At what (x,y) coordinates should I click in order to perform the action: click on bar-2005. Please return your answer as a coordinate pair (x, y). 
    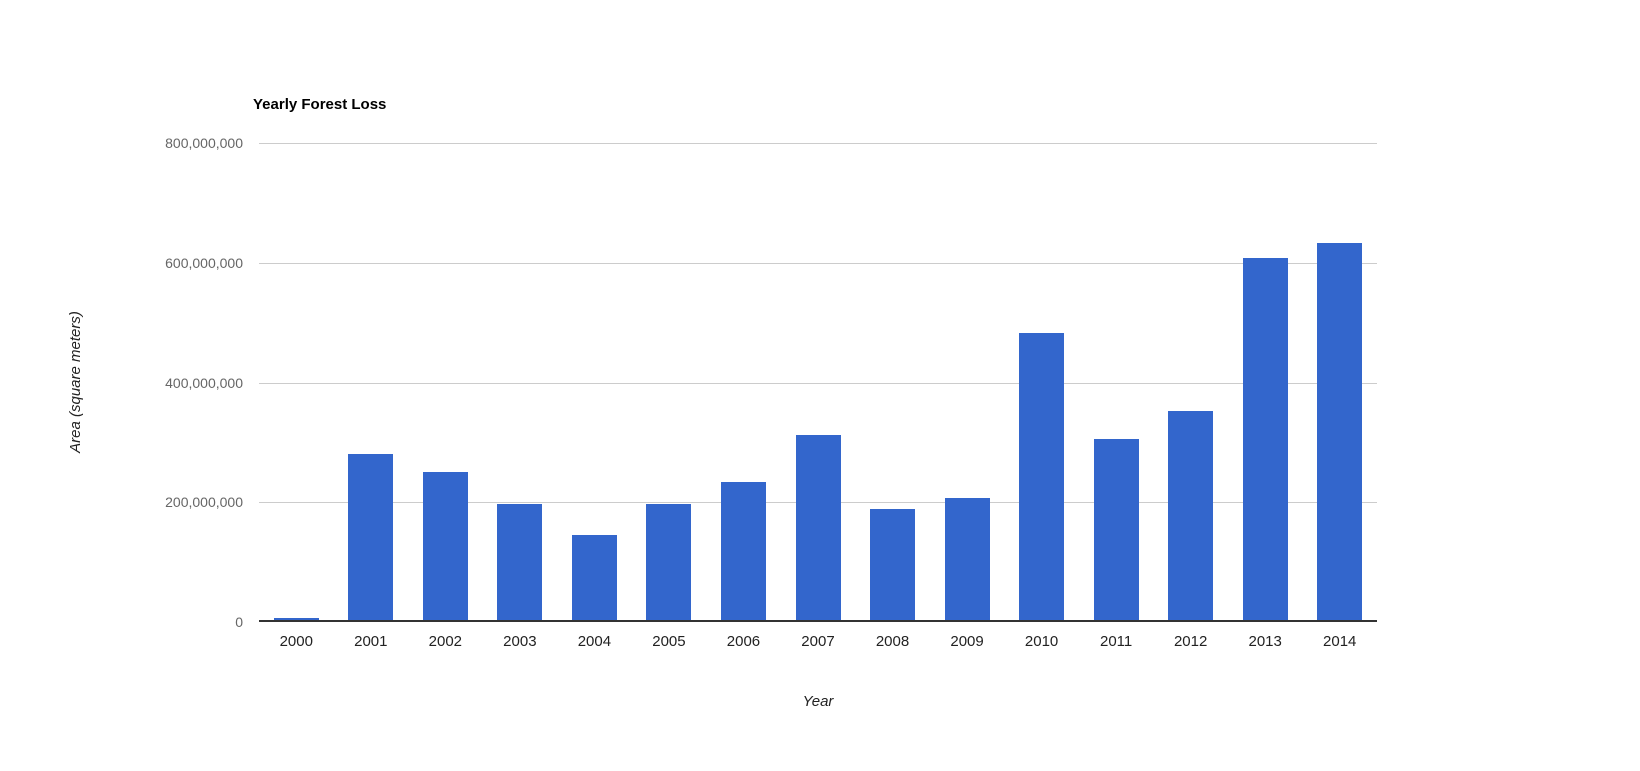
    Looking at the image, I should click on (668, 562).